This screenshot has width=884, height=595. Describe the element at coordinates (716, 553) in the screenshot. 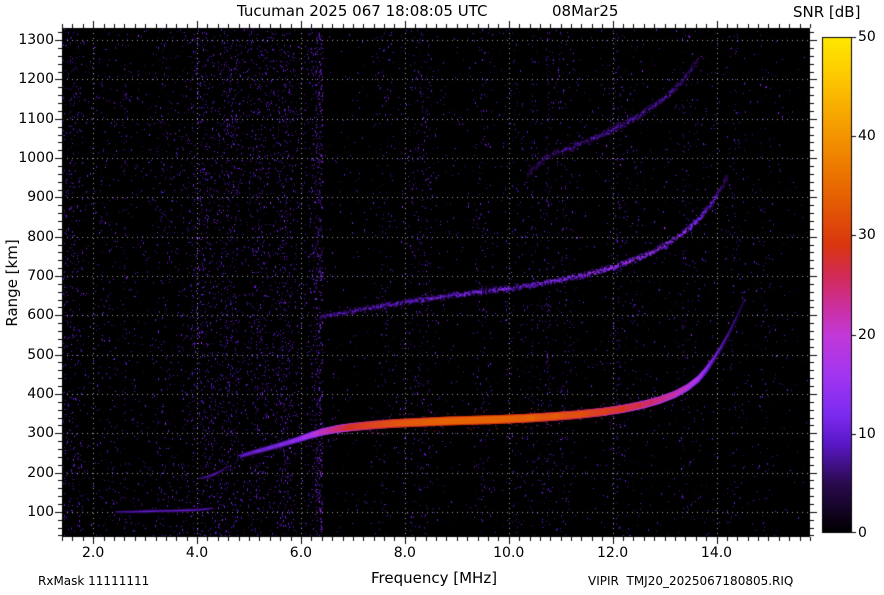

I see `x-tick-label: 14.0` at that location.